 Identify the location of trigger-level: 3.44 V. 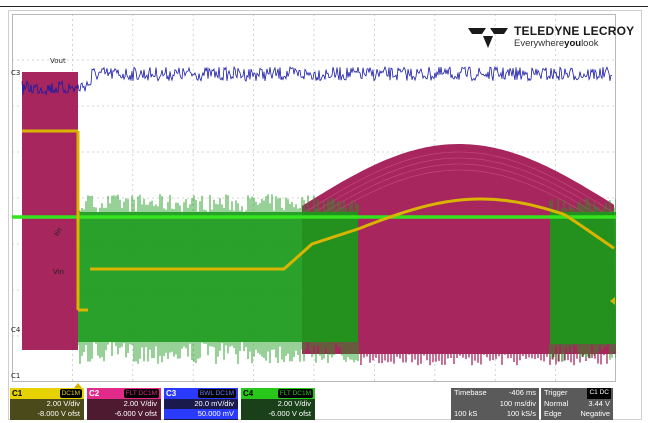
(599, 403).